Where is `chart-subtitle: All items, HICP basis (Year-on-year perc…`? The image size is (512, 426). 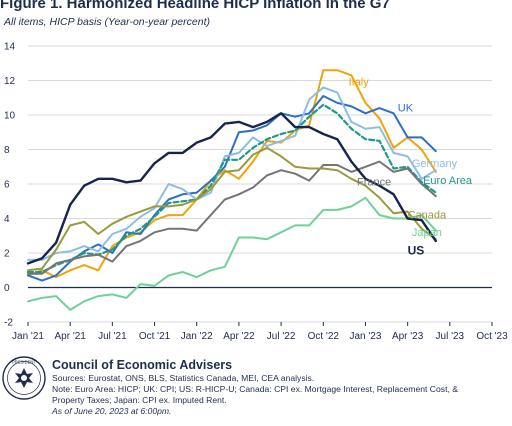 chart-subtitle: All items, HICP basis (Year-on-year perc… is located at coordinates (106, 22).